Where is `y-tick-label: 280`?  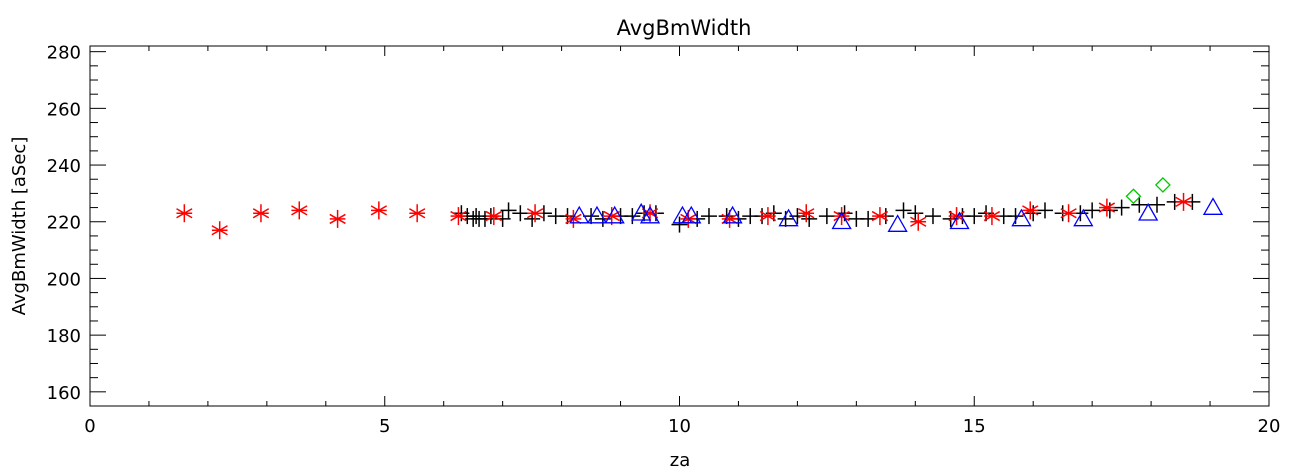
y-tick-label: 280 is located at coordinates (64, 53).